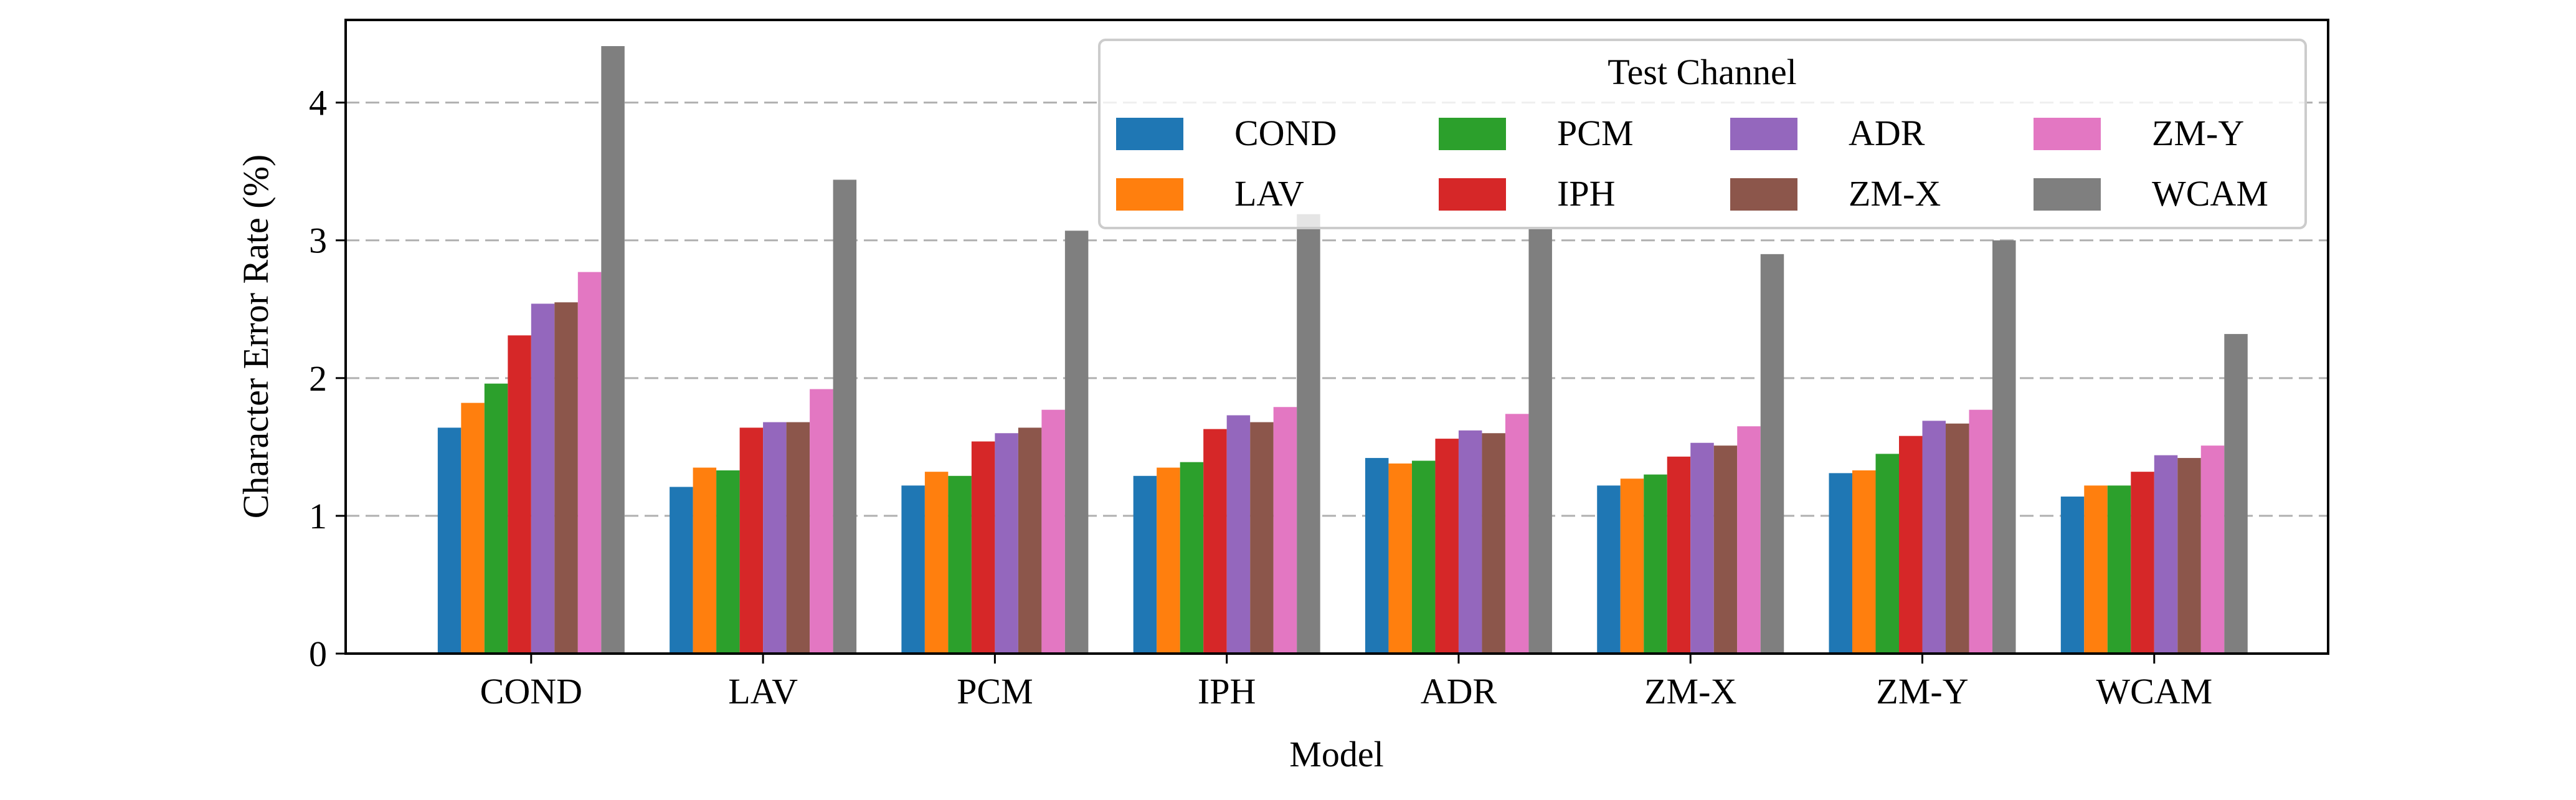 The width and height of the screenshot is (2576, 800). What do you see at coordinates (1053, 531) in the screenshot?
I see `bar-pcm-zm-y` at bounding box center [1053, 531].